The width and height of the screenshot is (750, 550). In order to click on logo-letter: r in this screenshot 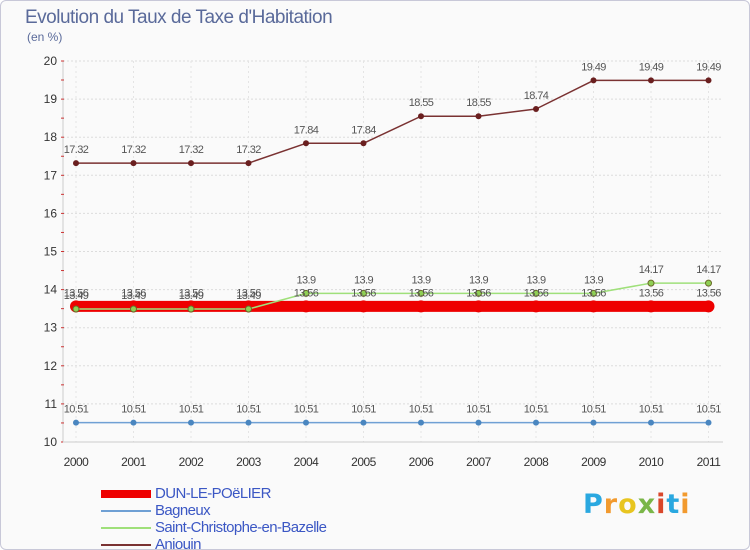, I will do `click(611, 504)`.